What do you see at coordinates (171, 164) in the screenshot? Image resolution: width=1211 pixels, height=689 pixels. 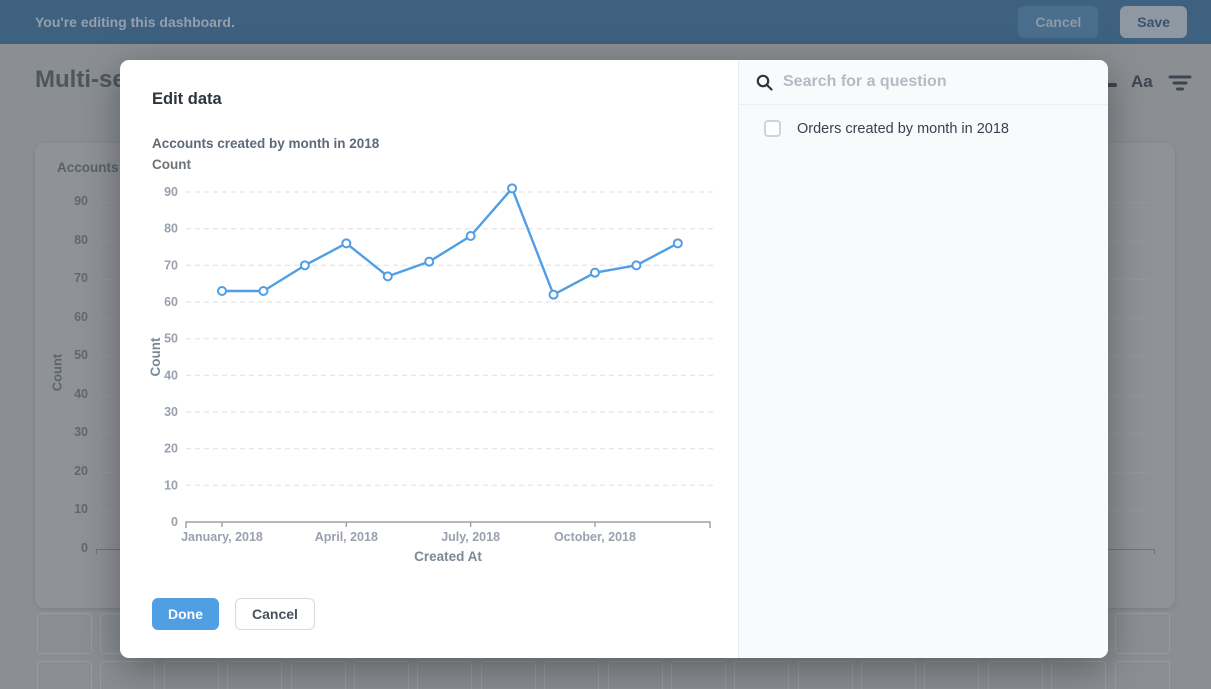 I see `chart-legend-label: Count` at bounding box center [171, 164].